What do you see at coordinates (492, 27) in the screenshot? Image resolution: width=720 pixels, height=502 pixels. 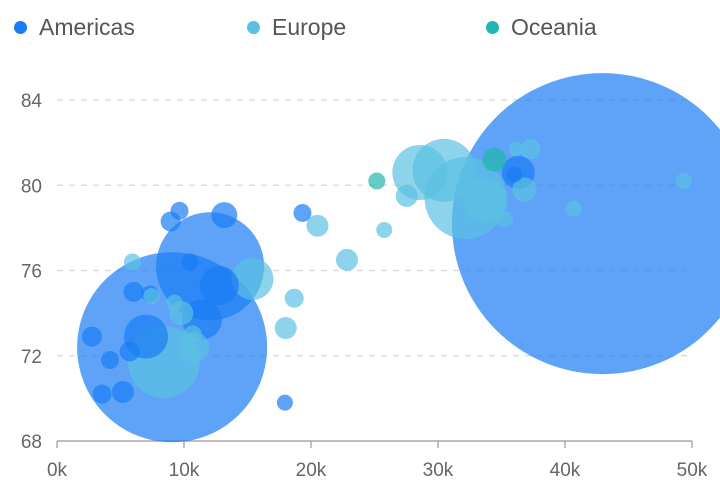 I see `legend-dot-oceania` at bounding box center [492, 27].